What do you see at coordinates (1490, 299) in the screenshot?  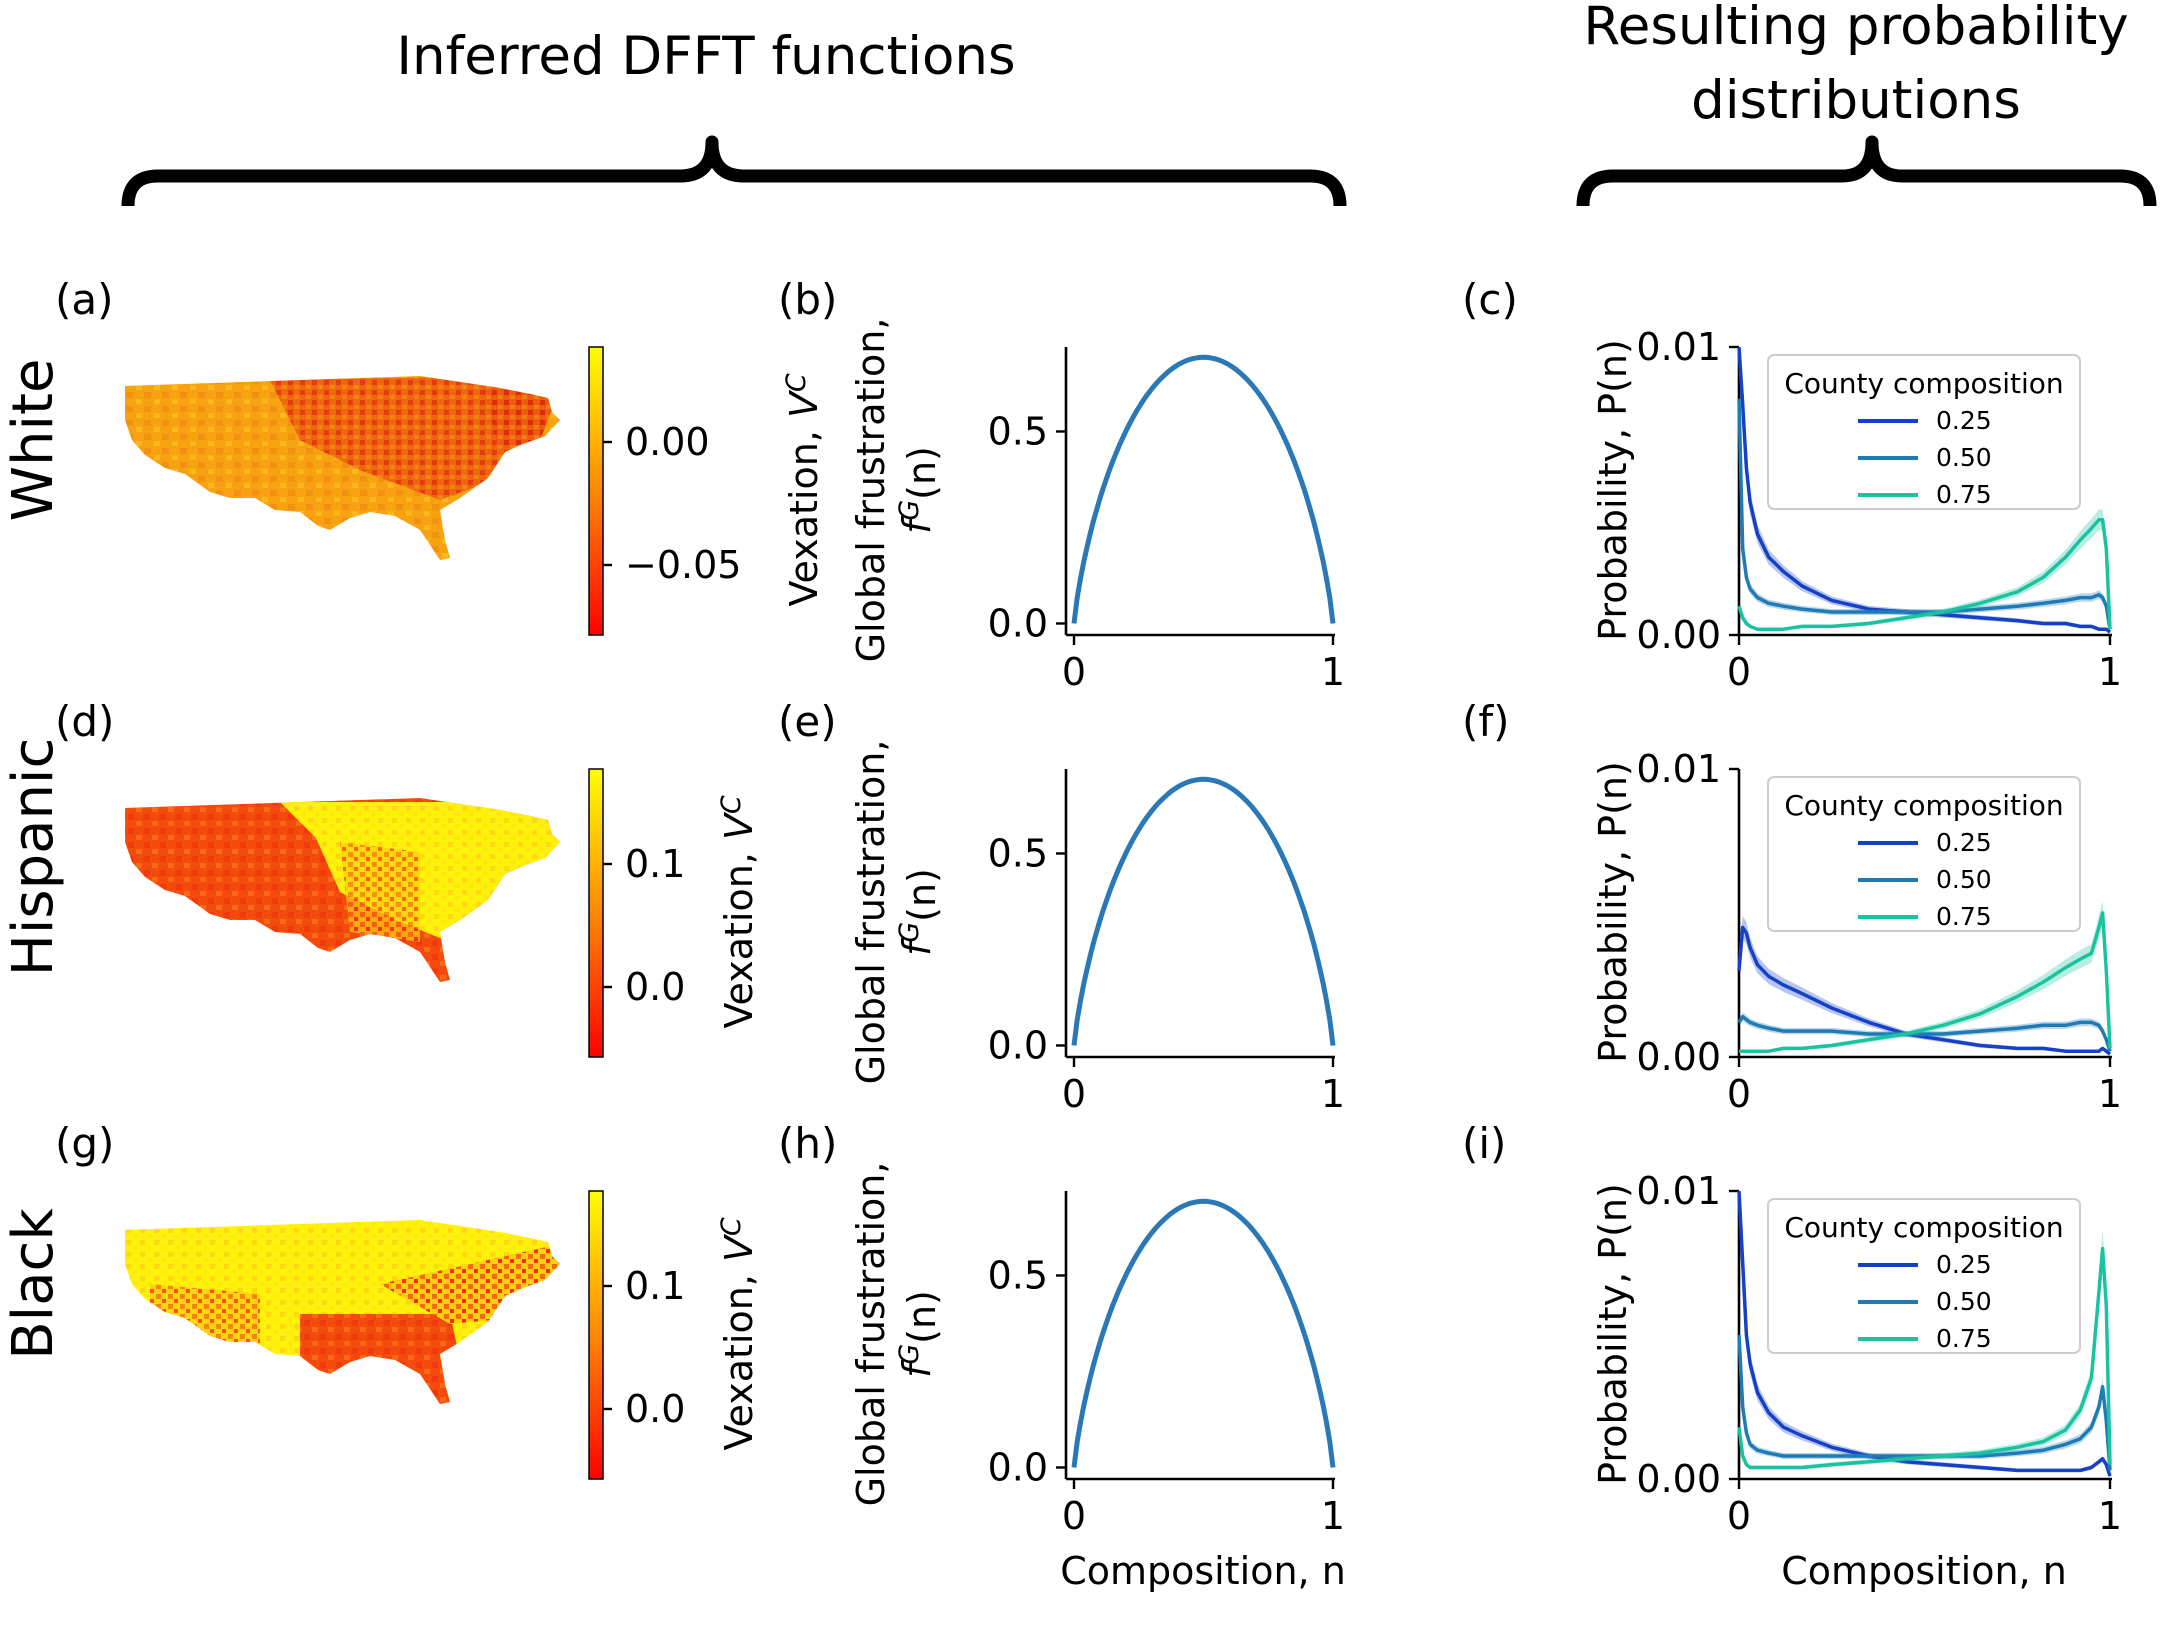 I see `panel-label-prob: (c)` at bounding box center [1490, 299].